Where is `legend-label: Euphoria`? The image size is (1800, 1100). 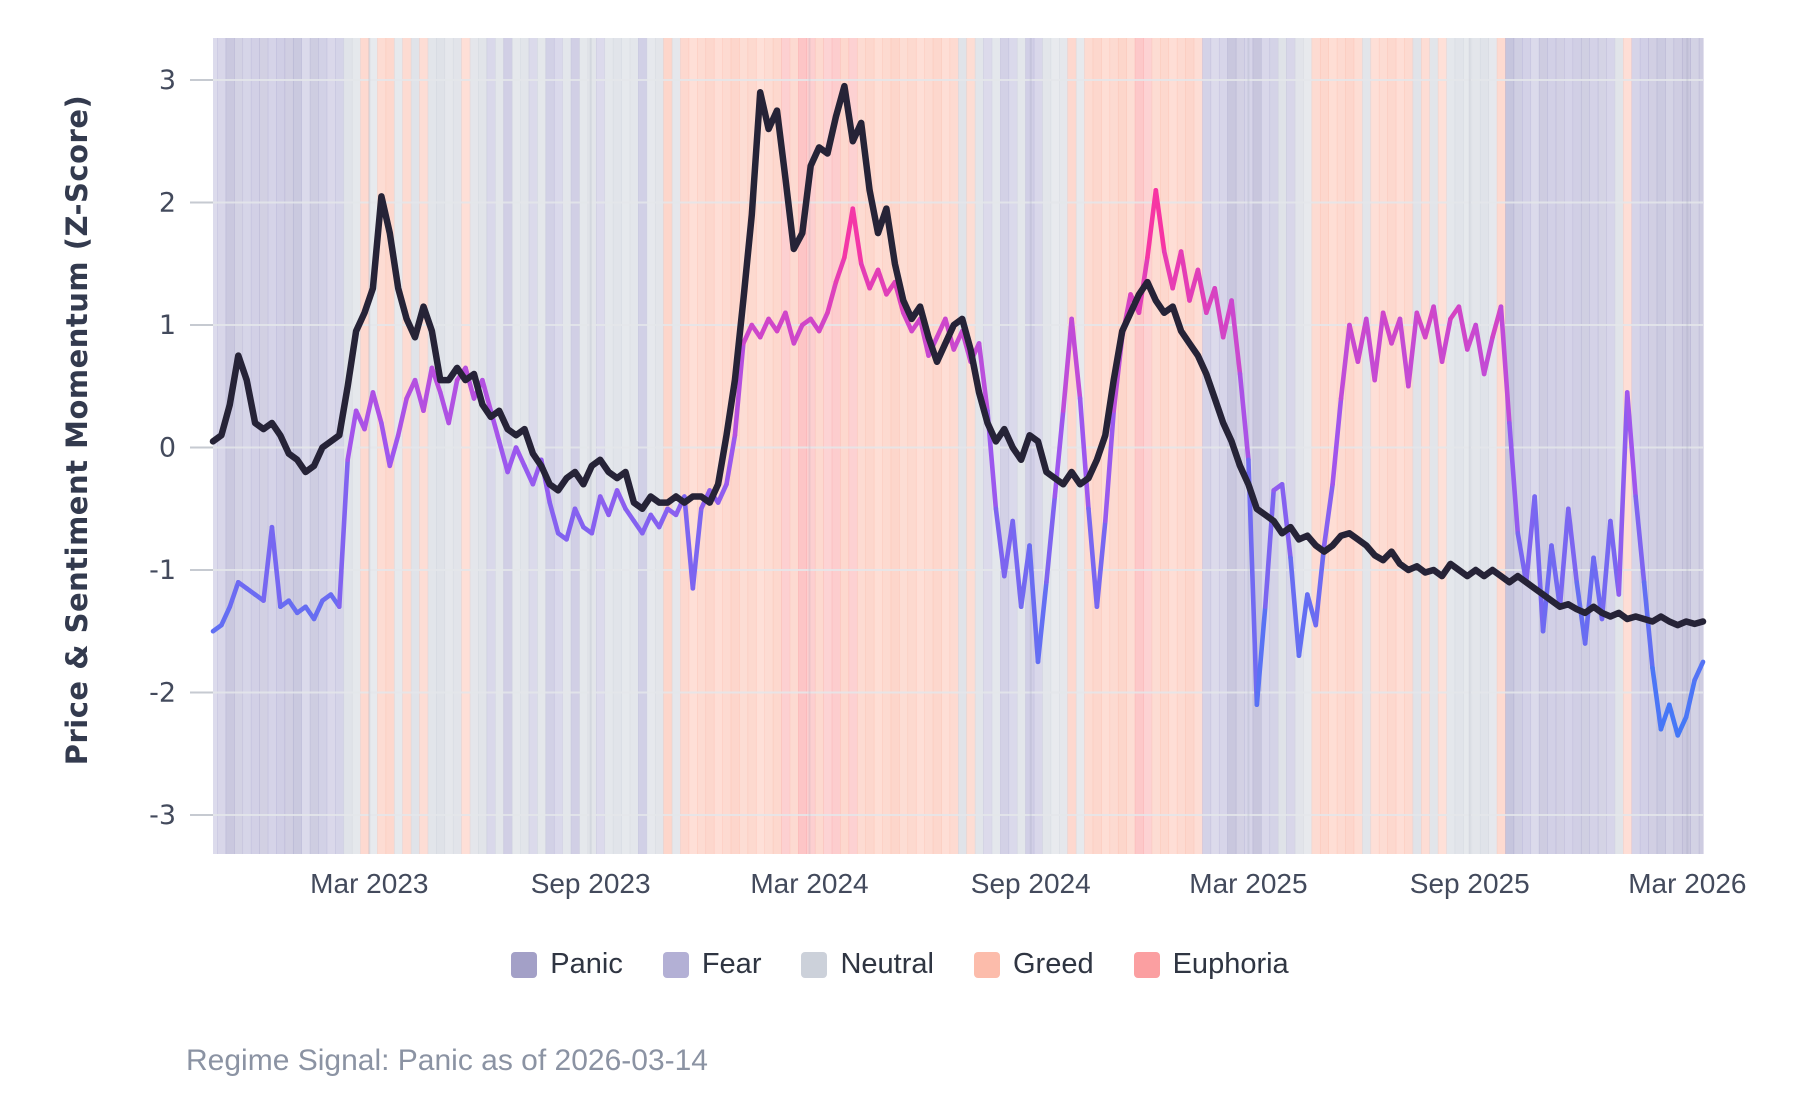 legend-label: Euphoria is located at coordinates (1230, 964).